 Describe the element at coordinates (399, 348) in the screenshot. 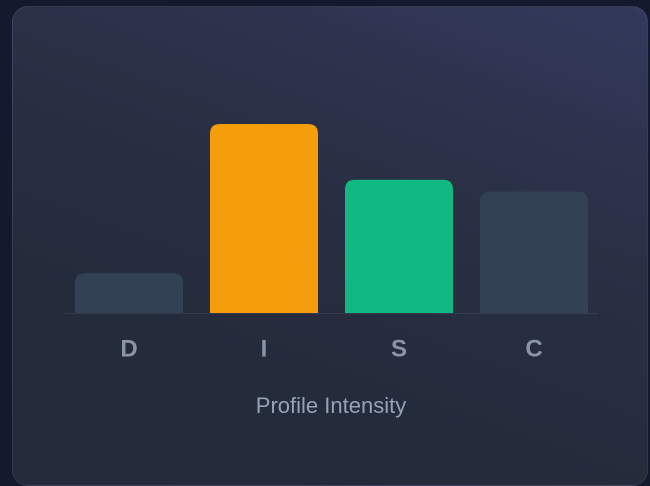

I see `x-tick-label: S` at that location.